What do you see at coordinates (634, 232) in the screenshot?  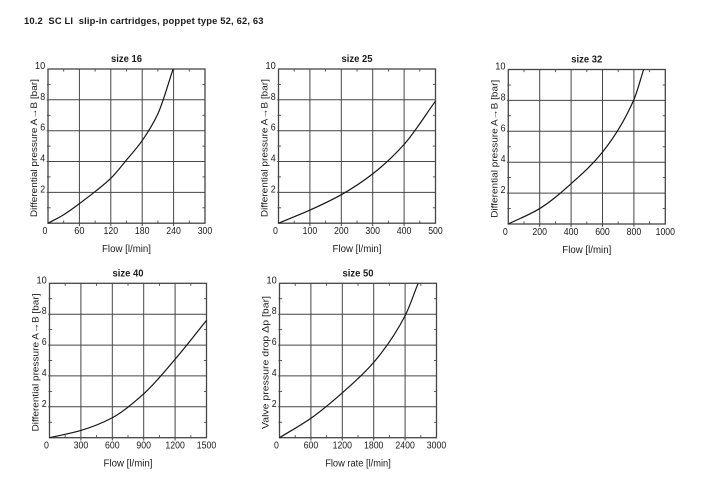 I see `svg-text: 800` at bounding box center [634, 232].